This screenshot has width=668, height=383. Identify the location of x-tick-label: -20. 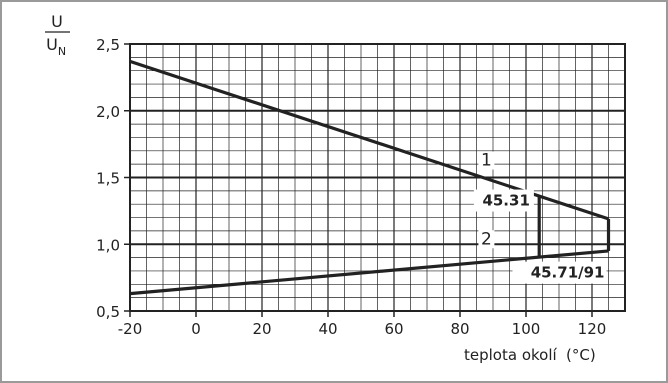
(130, 329).